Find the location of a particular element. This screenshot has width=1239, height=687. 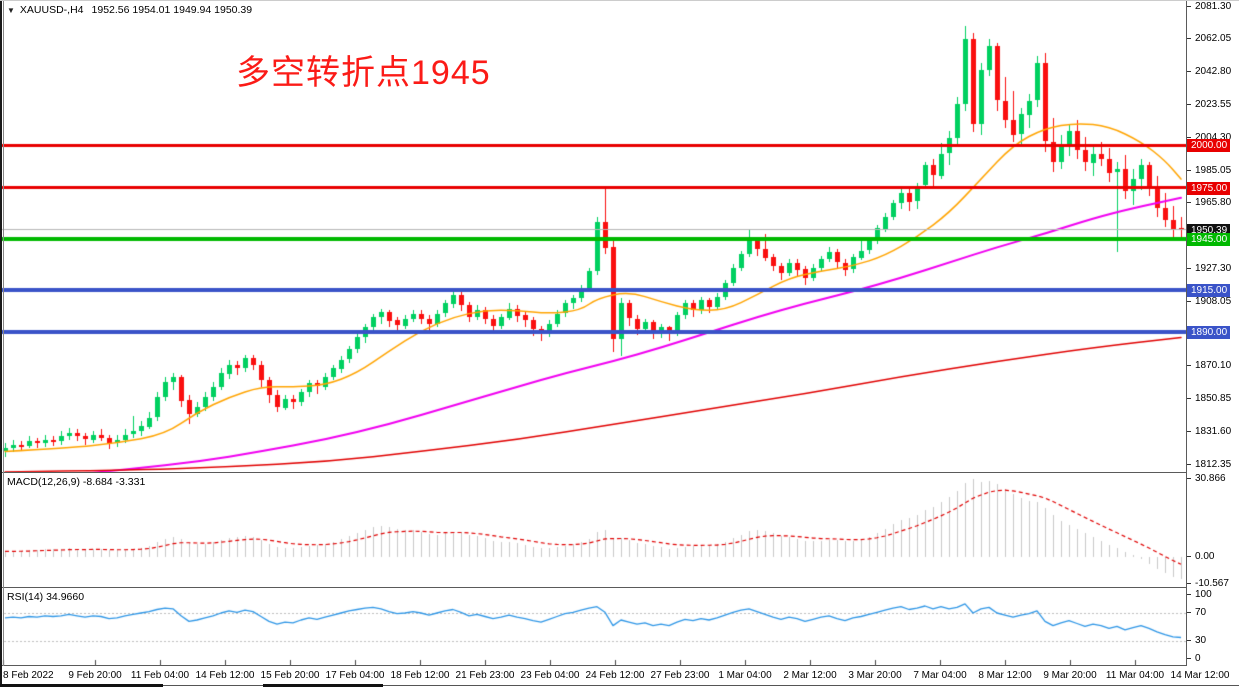

price-level-tag: 2000.00 is located at coordinates (1209, 145).